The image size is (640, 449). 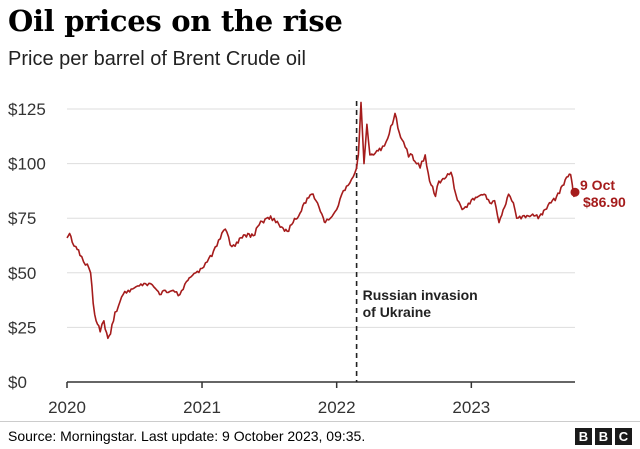 I want to click on y-tick-label: $75, so click(x=22, y=218).